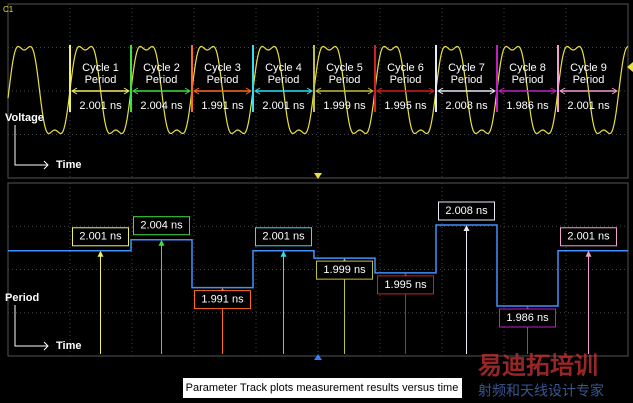 The image size is (633, 403). Describe the element at coordinates (8, 9) in the screenshot. I see `channel-label: C1` at that location.